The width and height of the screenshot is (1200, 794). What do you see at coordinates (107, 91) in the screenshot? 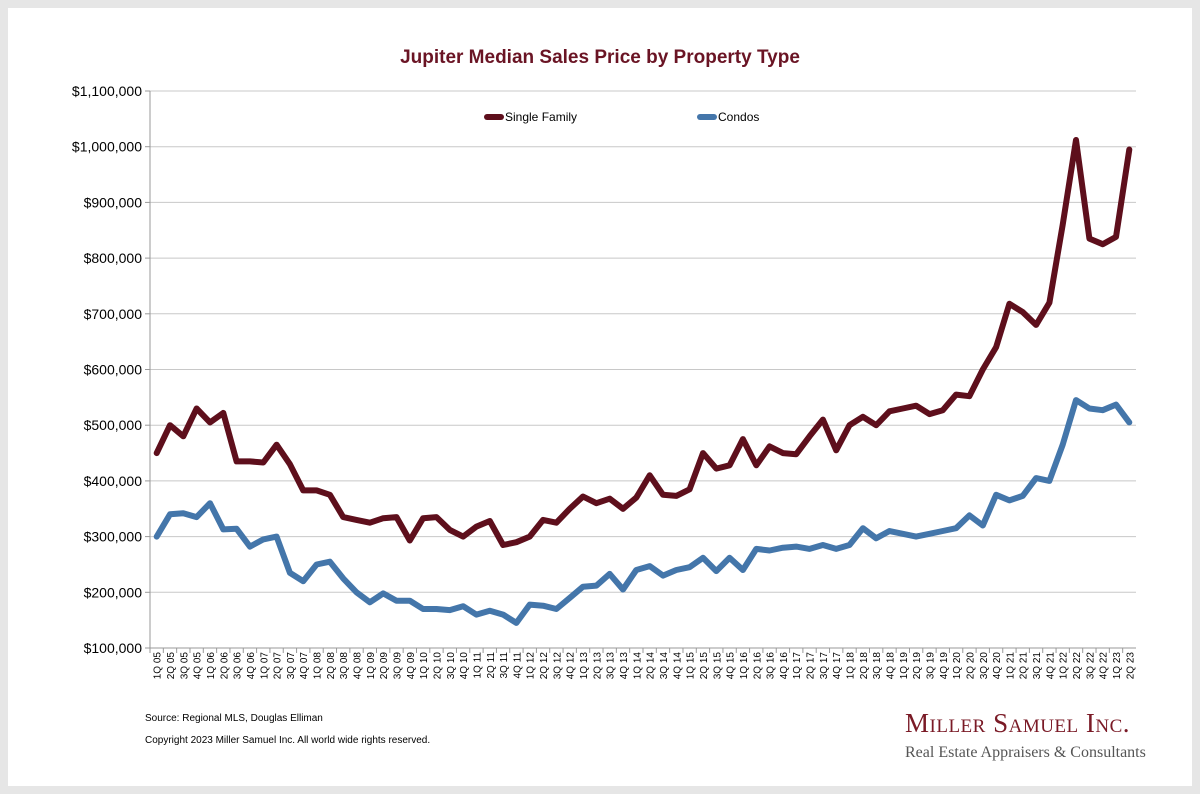
I see `y-tick-label: $1,100,000` at bounding box center [107, 91].